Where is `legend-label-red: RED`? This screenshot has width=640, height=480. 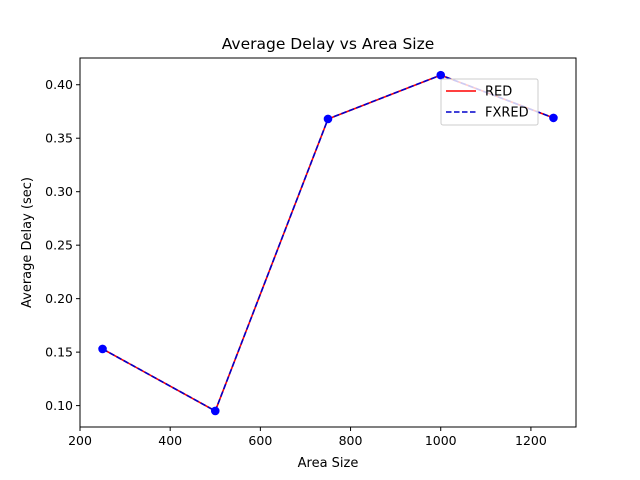
legend-label-red: RED is located at coordinates (498, 92).